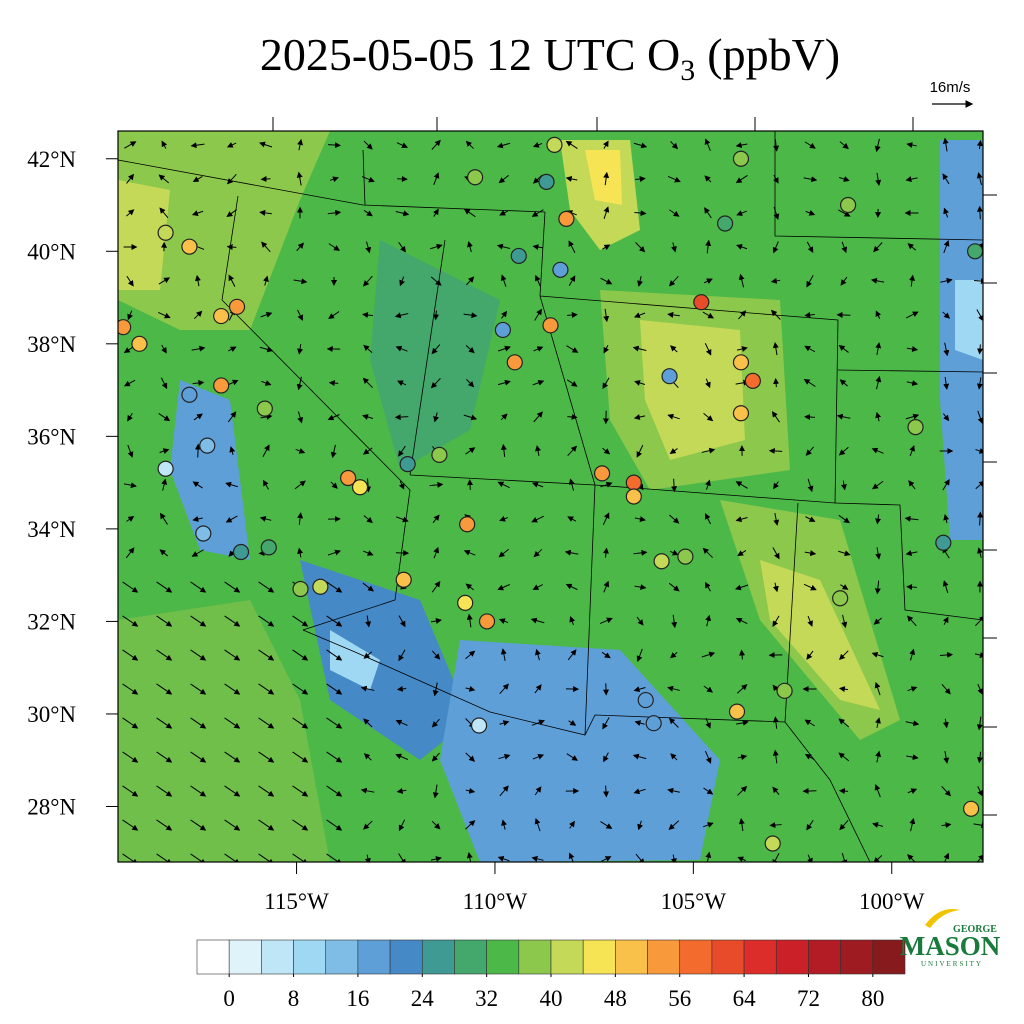  Describe the element at coordinates (51, 621) in the screenshot. I see `y-tick-label: 32°N` at that location.